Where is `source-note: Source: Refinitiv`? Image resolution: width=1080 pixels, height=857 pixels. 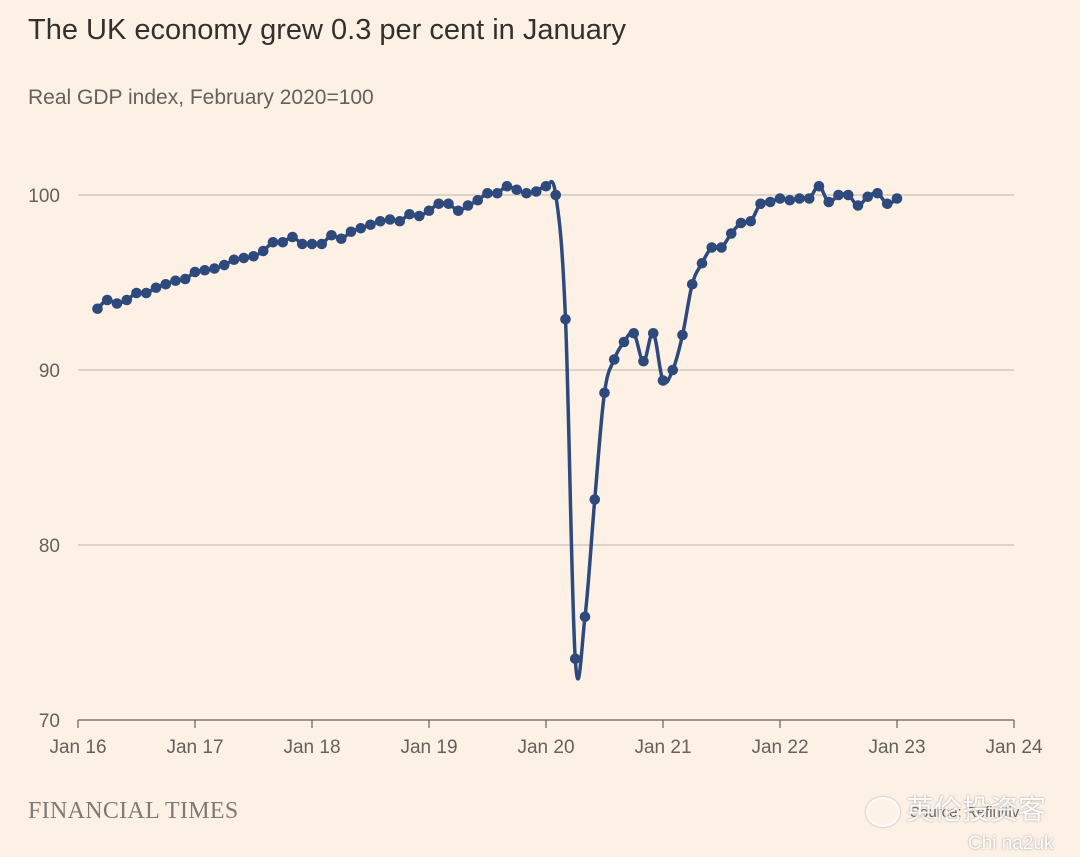
source-note: Source: Refinitiv is located at coordinates (965, 812).